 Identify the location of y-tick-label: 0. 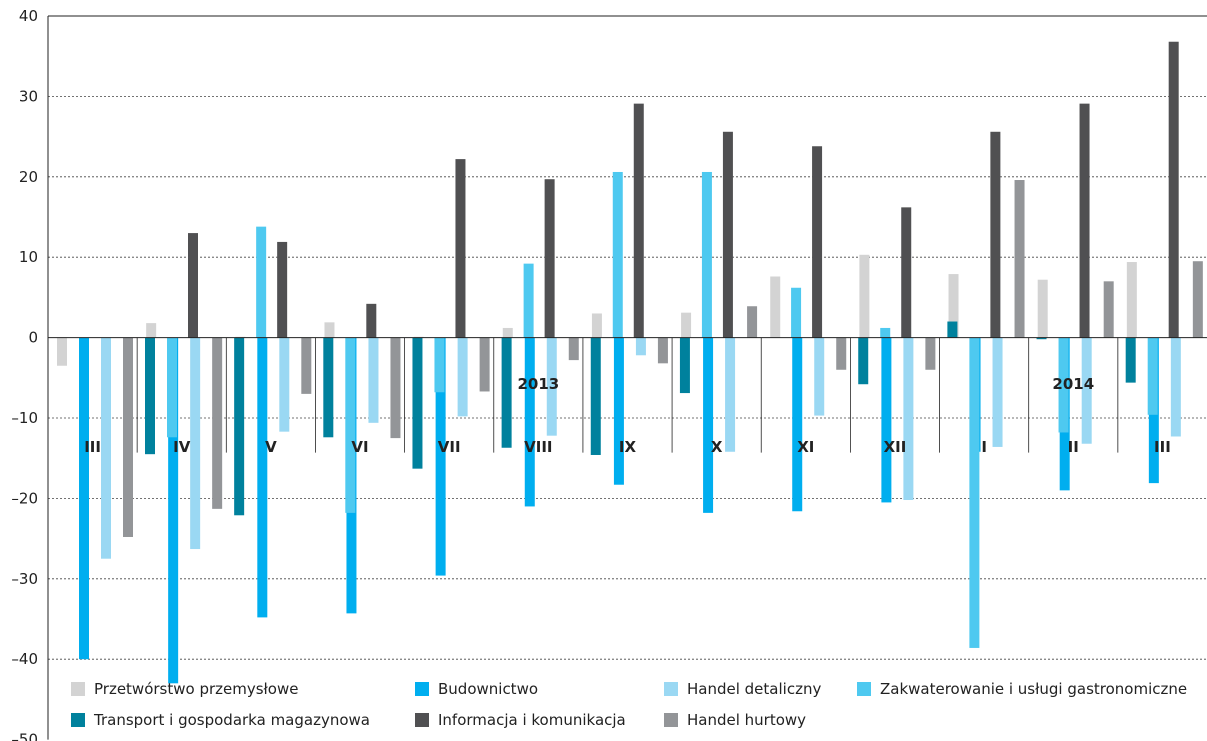
(33, 338).